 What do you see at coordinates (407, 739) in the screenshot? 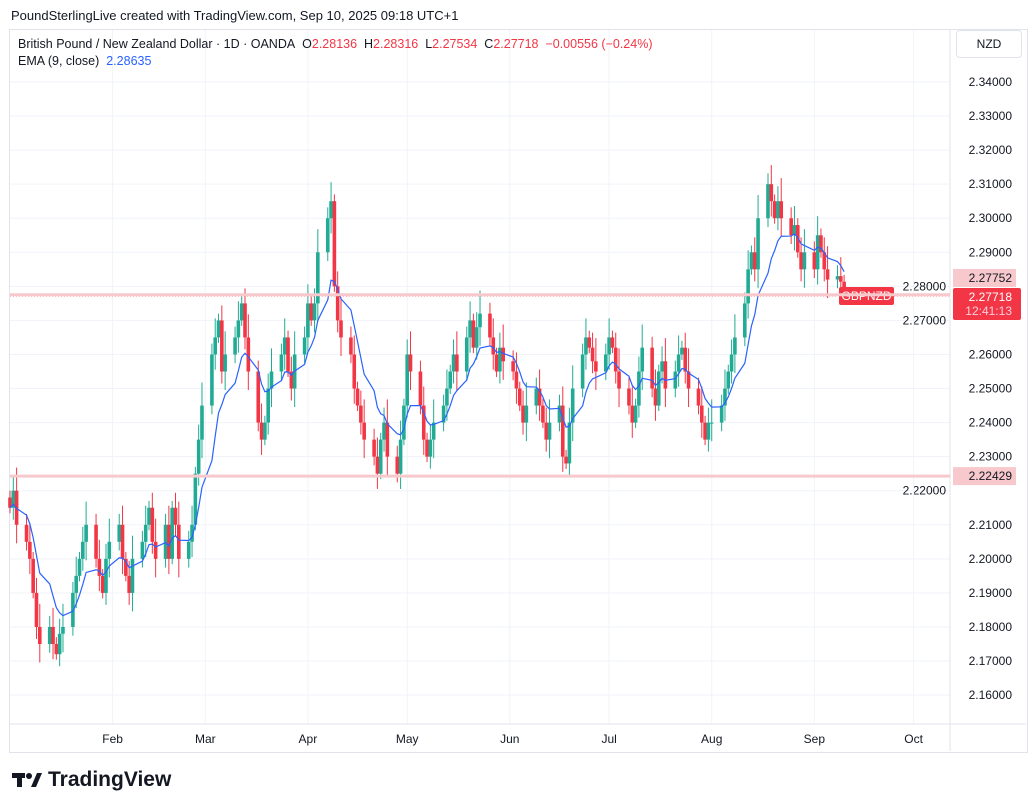
I see `x-tick-label: May` at bounding box center [407, 739].